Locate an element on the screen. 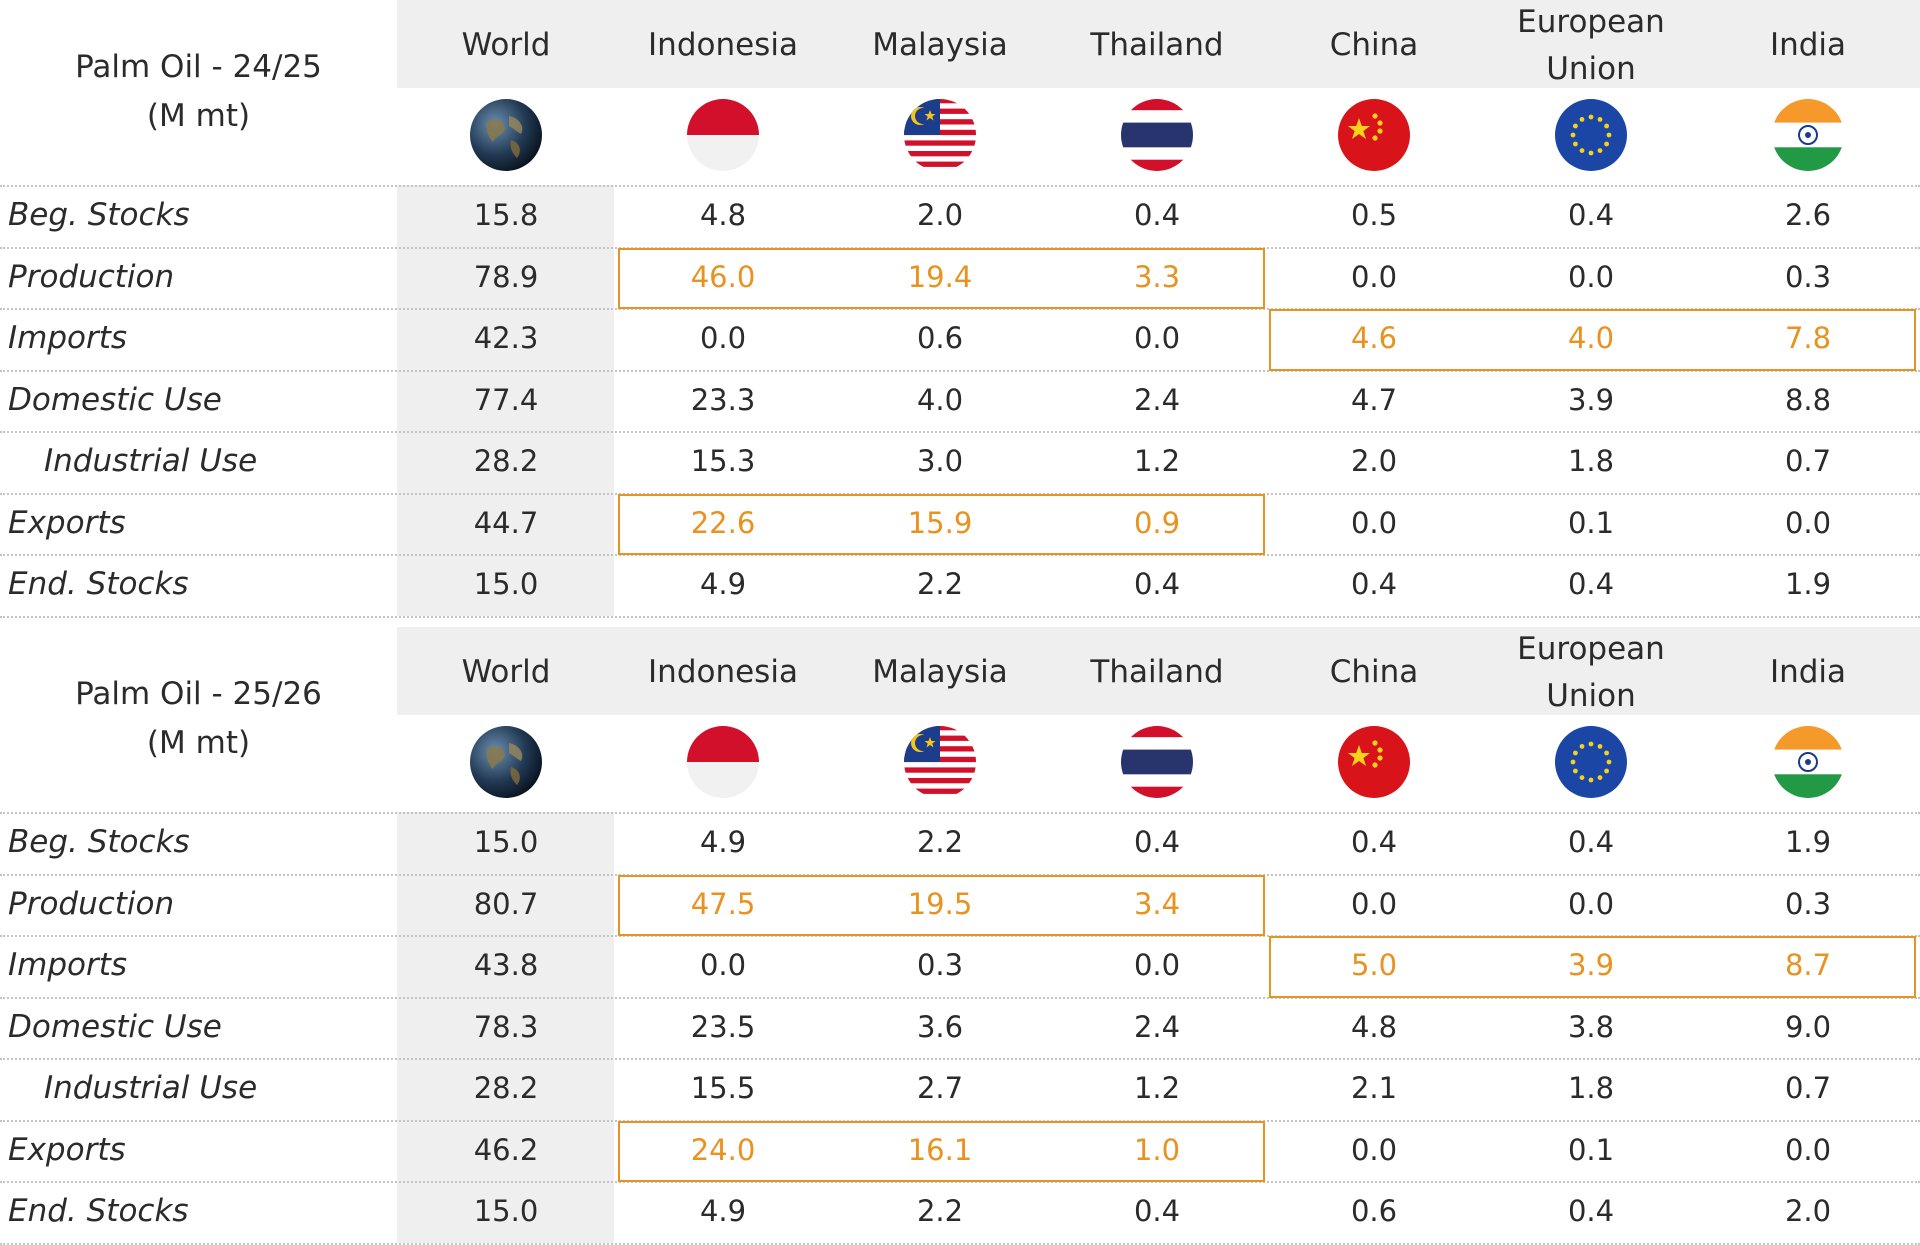 This screenshot has width=1920, height=1245. table-cell: 2.7 is located at coordinates (940, 1088).